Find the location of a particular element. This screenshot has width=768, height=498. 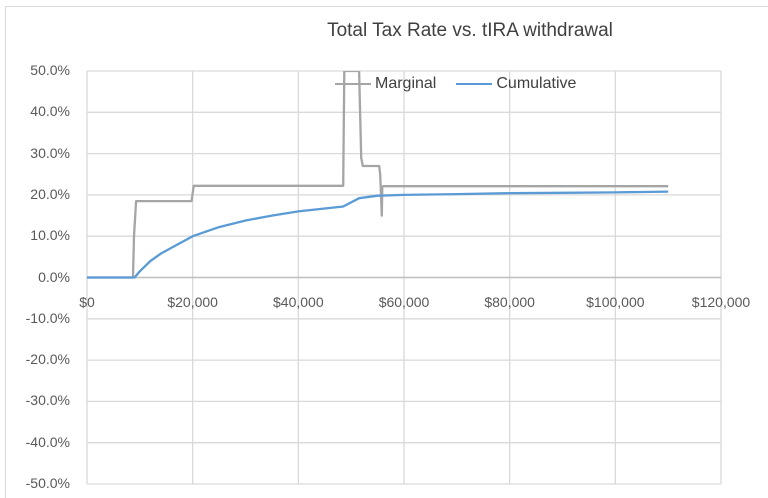

chart-title: Total Tax Rate vs. tIRA withdrawal is located at coordinates (470, 30).